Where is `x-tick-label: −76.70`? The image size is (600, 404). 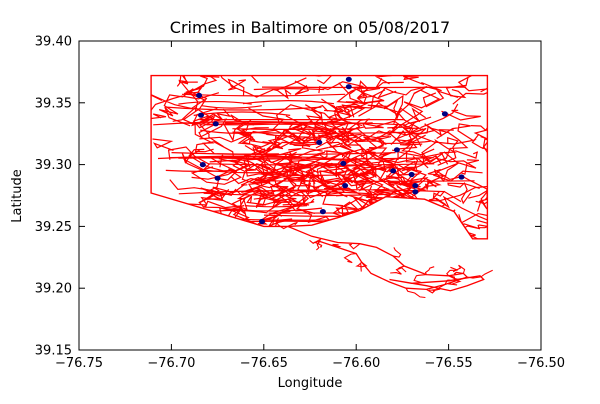 x-tick-label: −76.70 is located at coordinates (171, 363).